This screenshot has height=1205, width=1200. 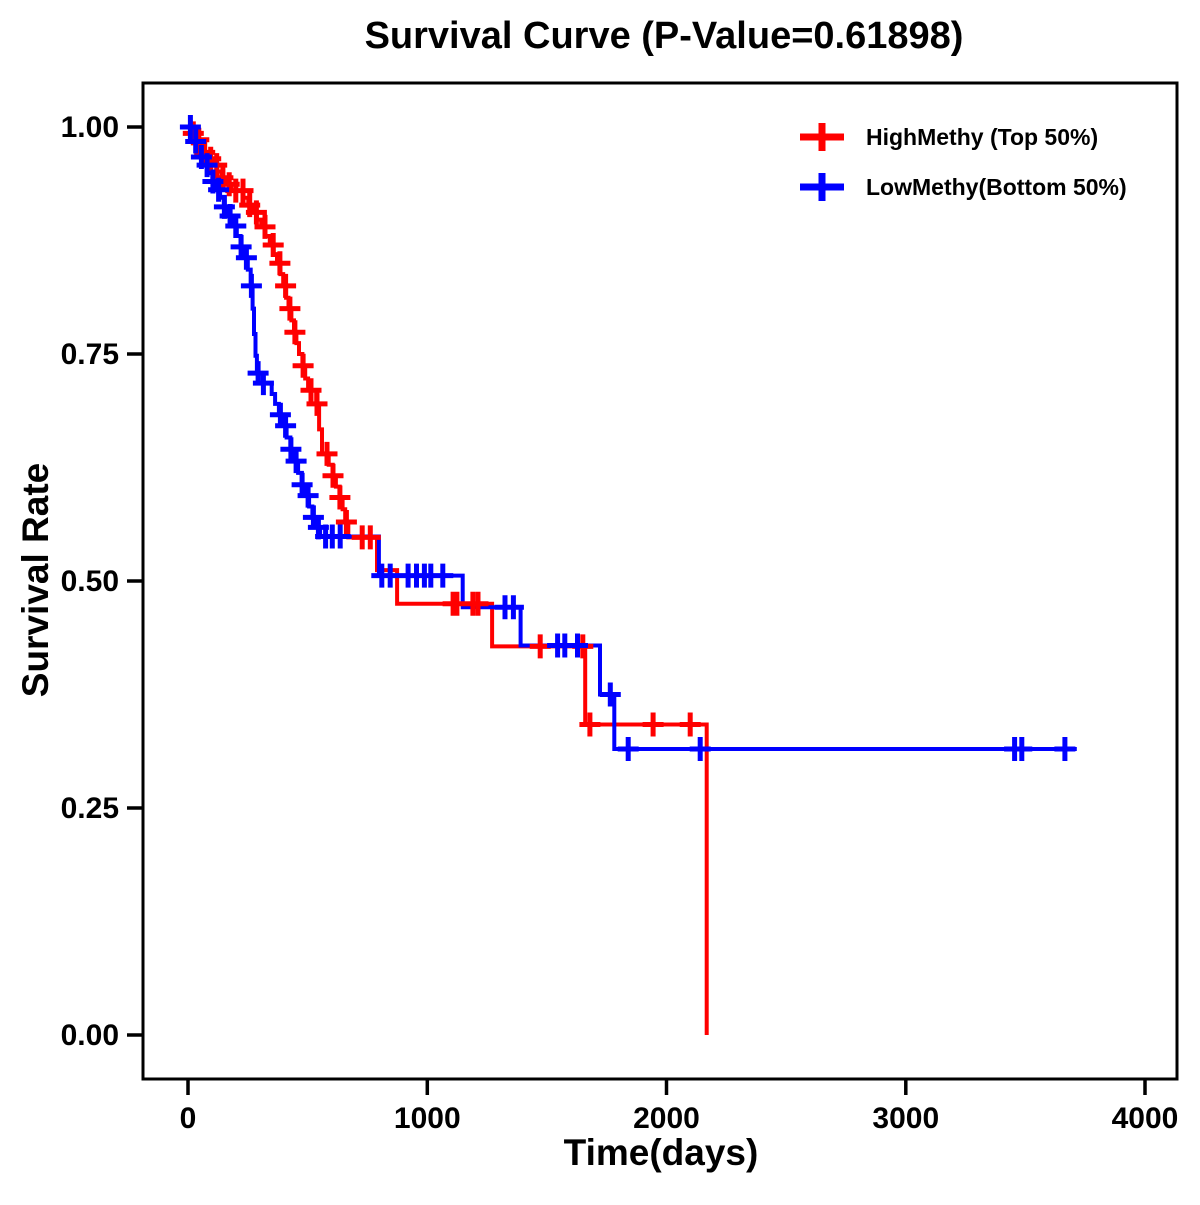 What do you see at coordinates (1145, 1118) in the screenshot?
I see `x-tick-label: 4000` at bounding box center [1145, 1118].